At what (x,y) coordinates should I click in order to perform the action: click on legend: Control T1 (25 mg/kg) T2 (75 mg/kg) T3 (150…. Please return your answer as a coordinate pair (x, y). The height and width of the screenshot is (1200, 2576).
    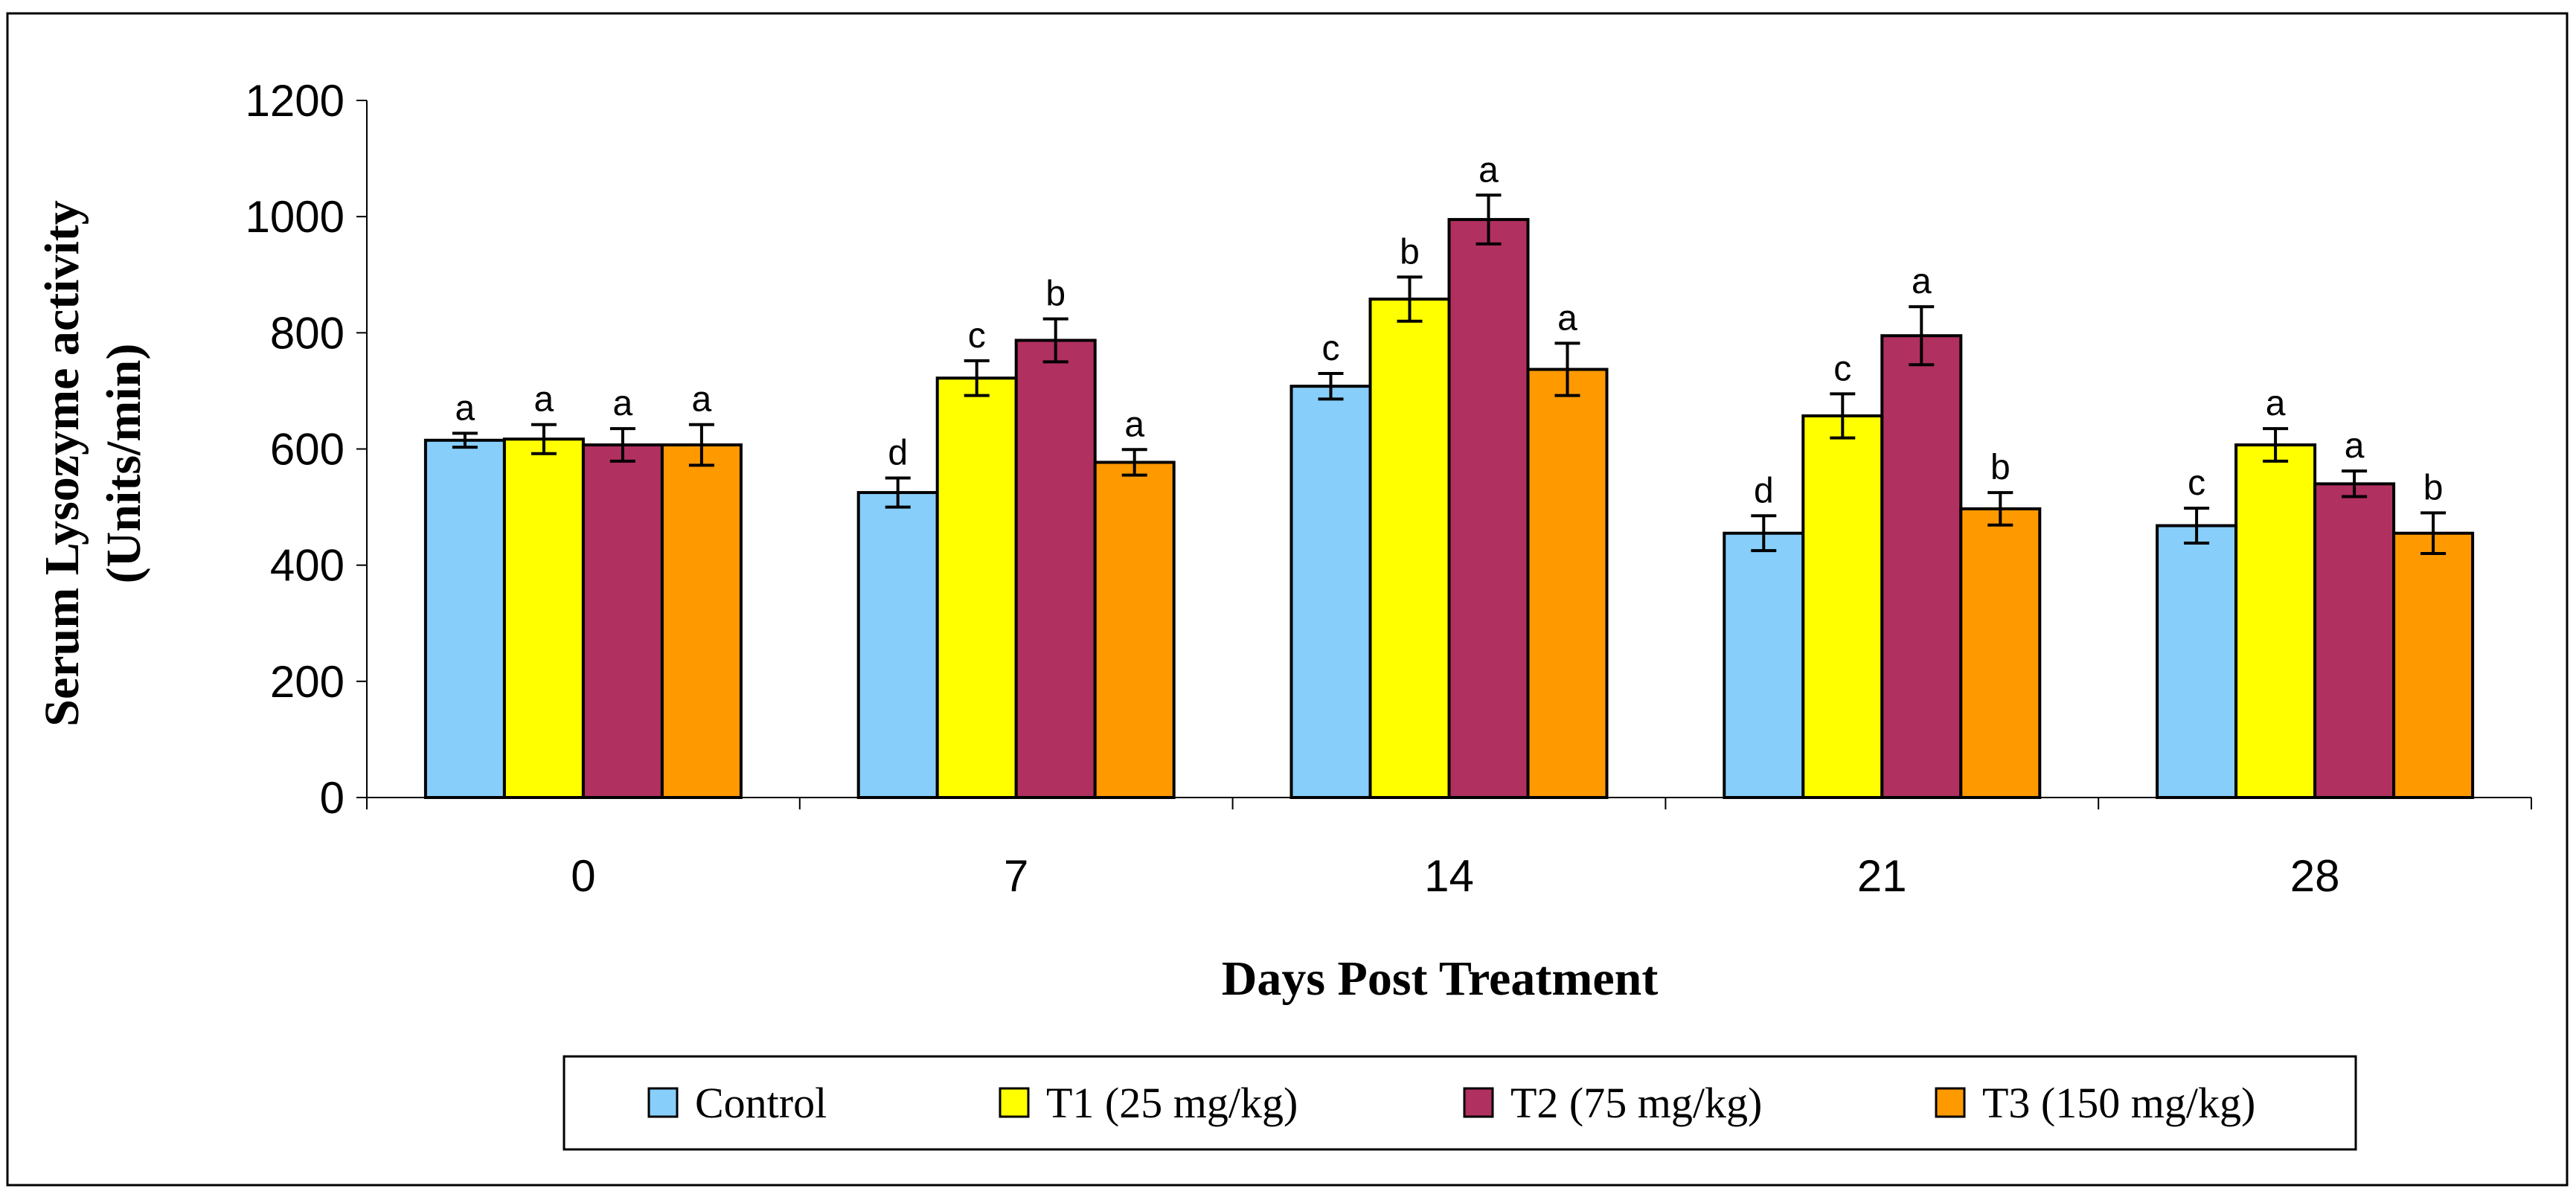
    Looking at the image, I should click on (1460, 1103).